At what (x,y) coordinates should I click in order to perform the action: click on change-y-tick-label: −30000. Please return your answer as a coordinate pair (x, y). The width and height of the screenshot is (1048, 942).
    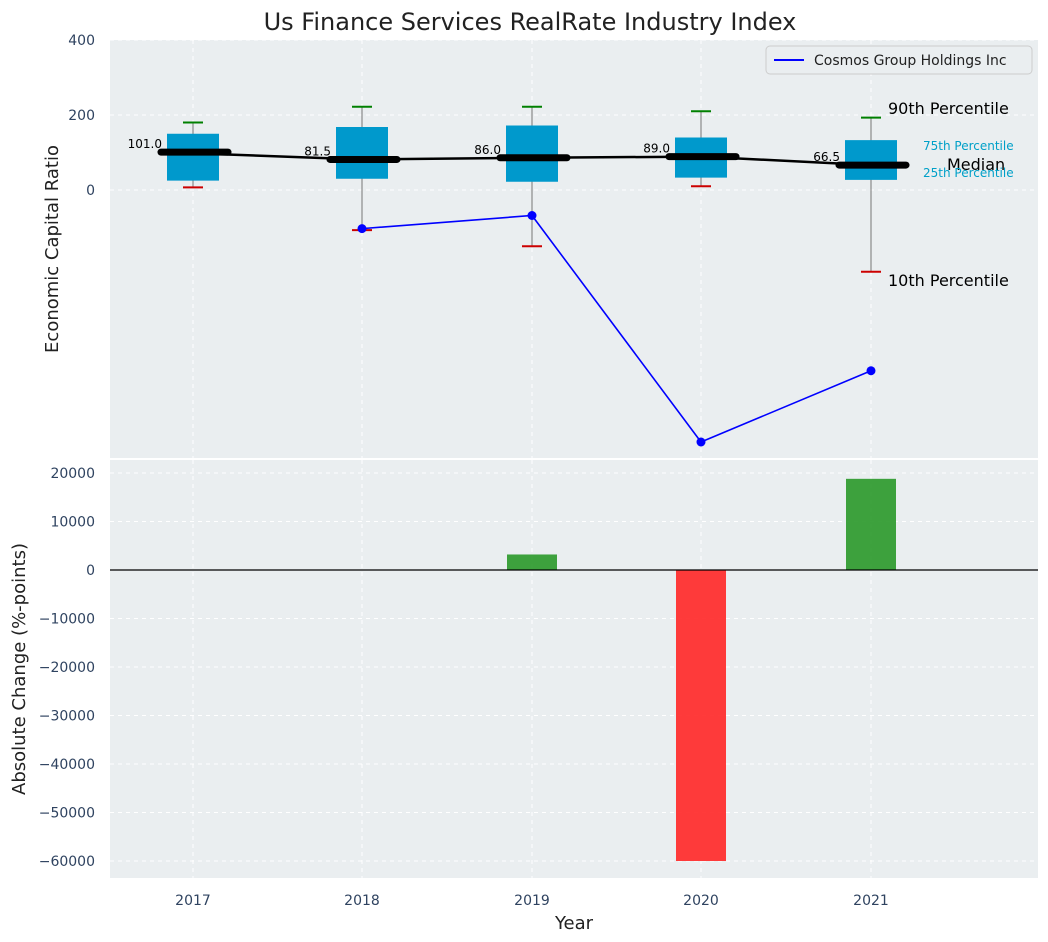
    Looking at the image, I should click on (67, 717).